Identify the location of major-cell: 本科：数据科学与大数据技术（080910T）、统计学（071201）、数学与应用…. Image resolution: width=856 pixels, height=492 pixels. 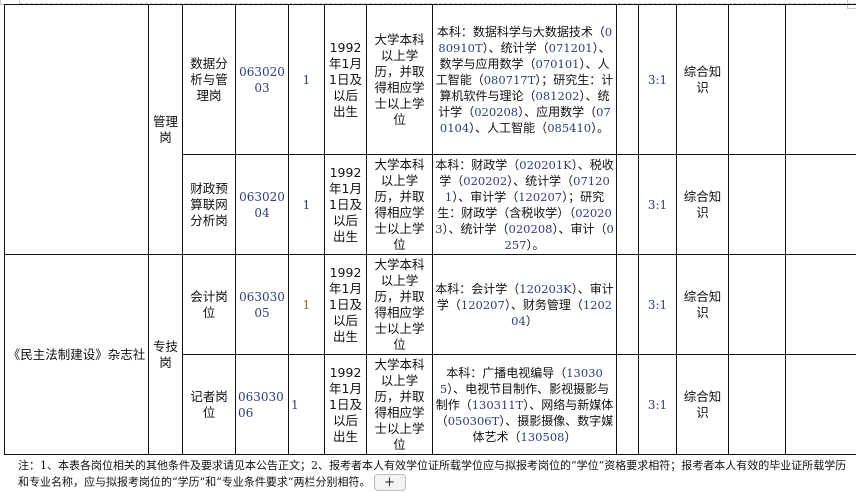
(524, 79).